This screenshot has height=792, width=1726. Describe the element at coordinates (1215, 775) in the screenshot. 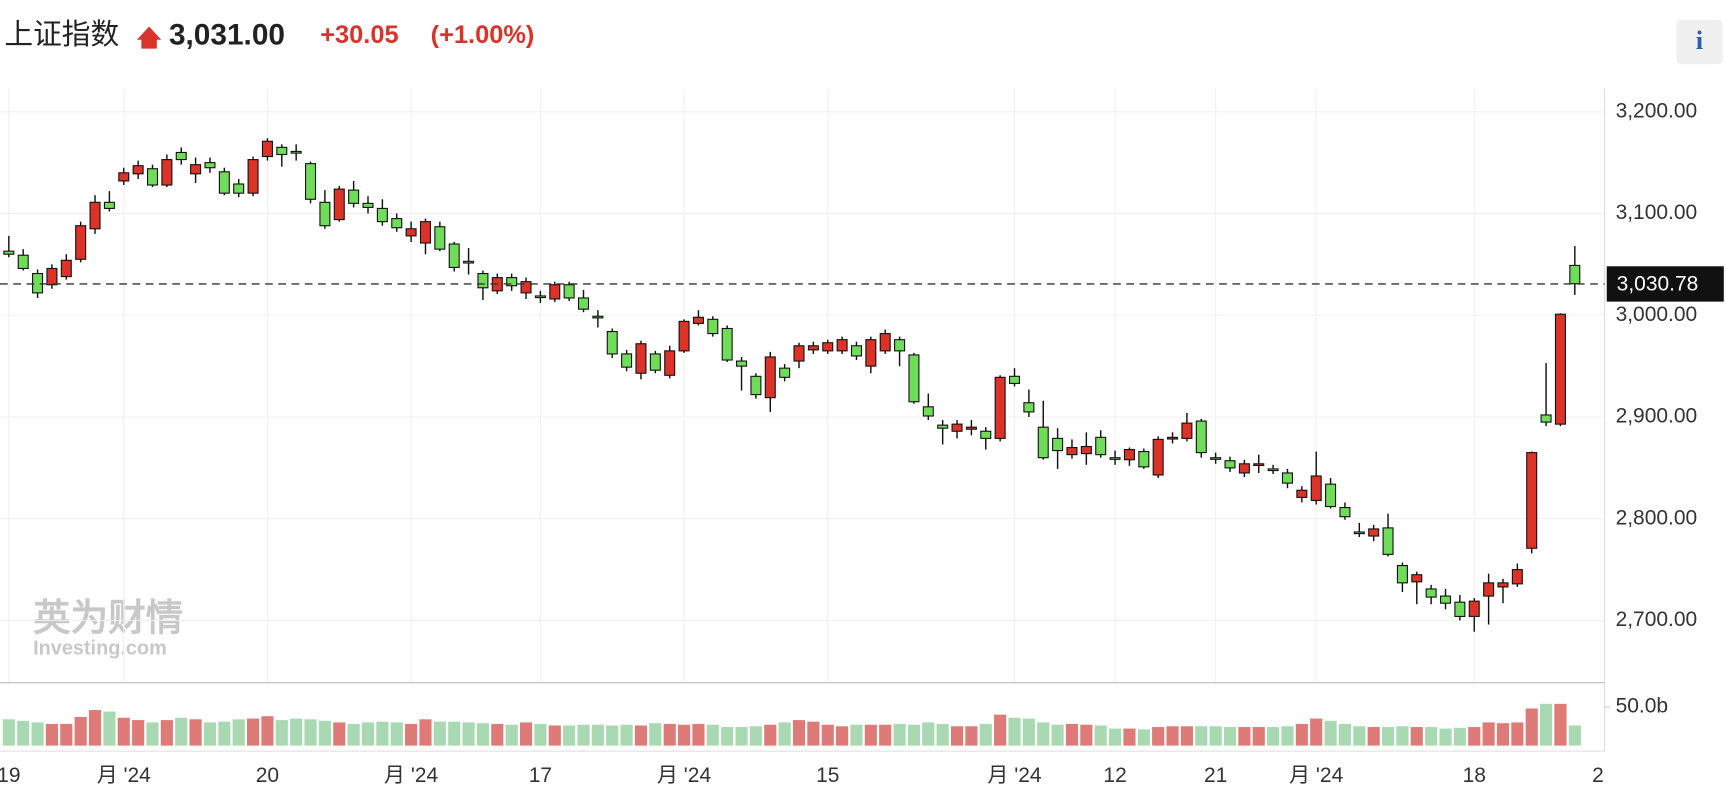

I see `x-tick-label: 21` at that location.